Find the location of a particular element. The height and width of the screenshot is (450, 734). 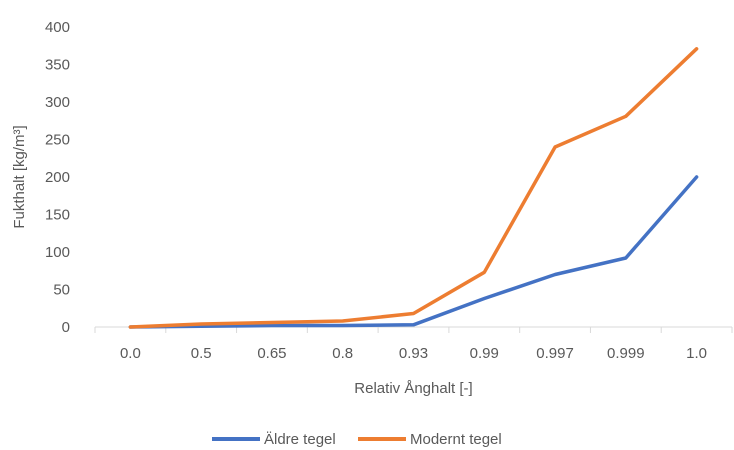

y-tick-label: 400 is located at coordinates (57, 27).